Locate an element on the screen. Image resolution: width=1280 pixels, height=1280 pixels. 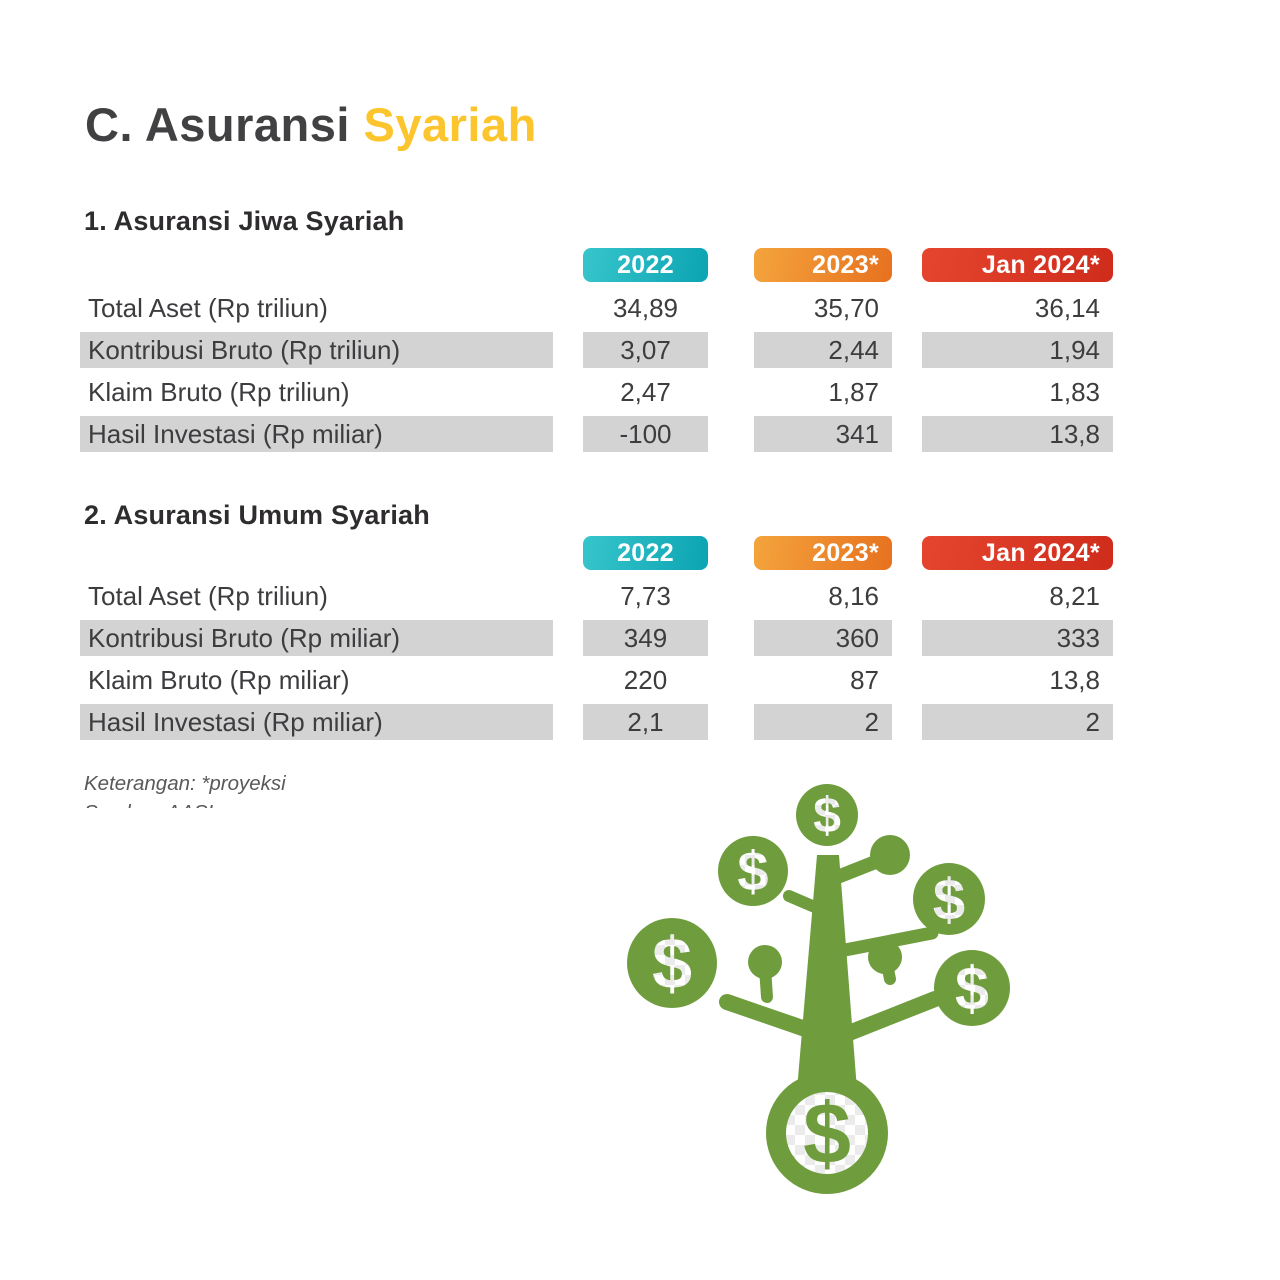
cell-value: 2,47 is located at coordinates (645, 392).